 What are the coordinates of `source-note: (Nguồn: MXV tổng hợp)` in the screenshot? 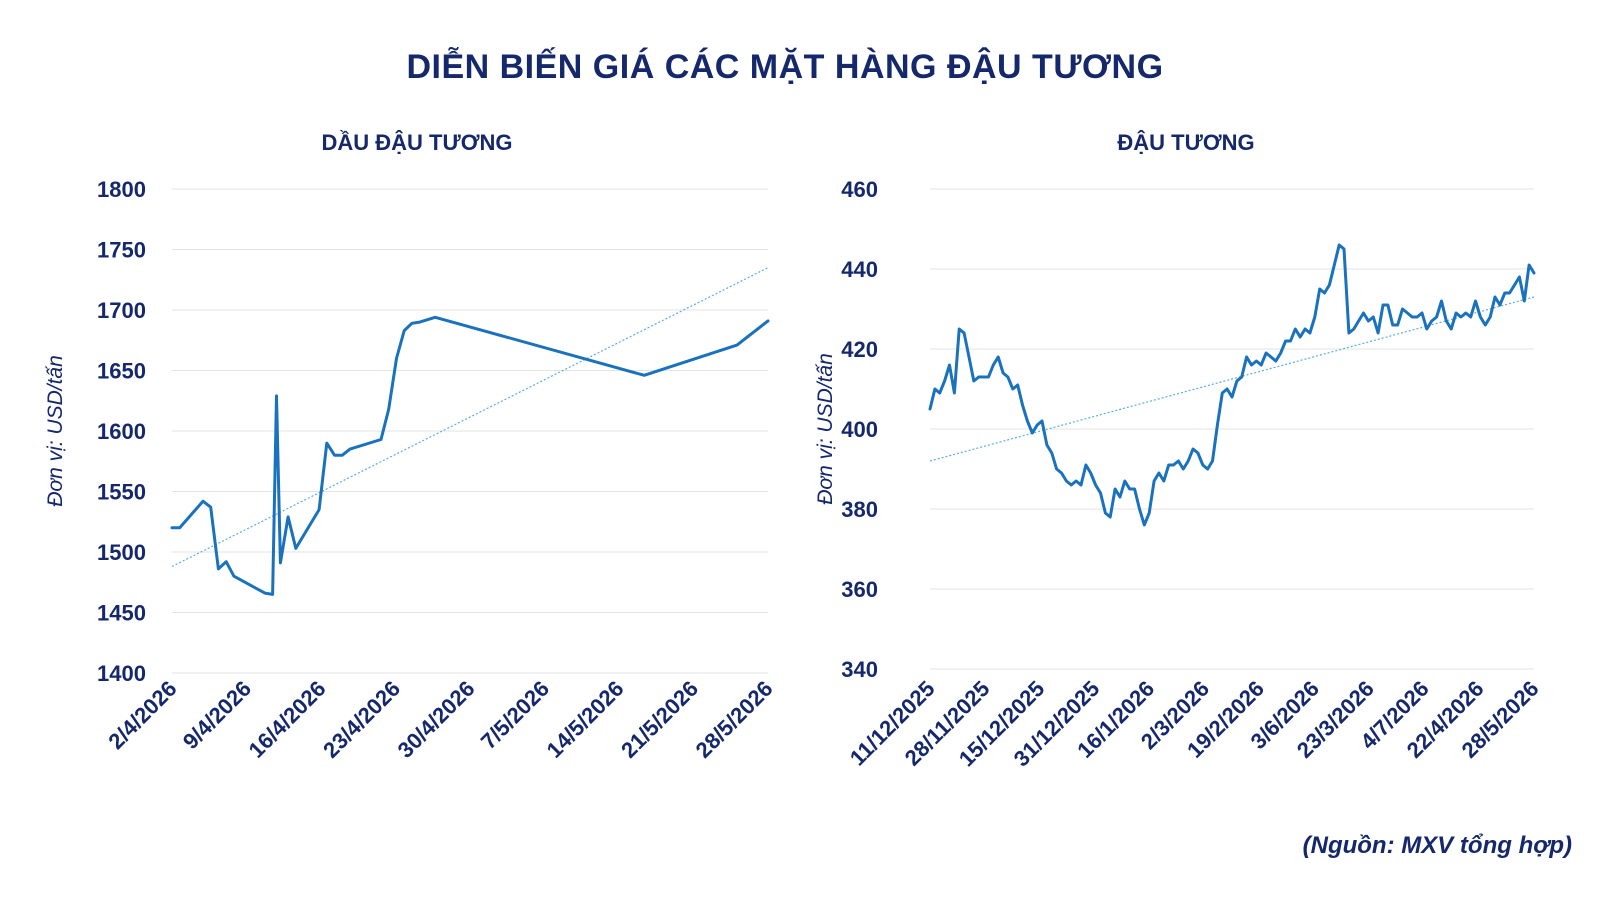 It's located at (1437, 845).